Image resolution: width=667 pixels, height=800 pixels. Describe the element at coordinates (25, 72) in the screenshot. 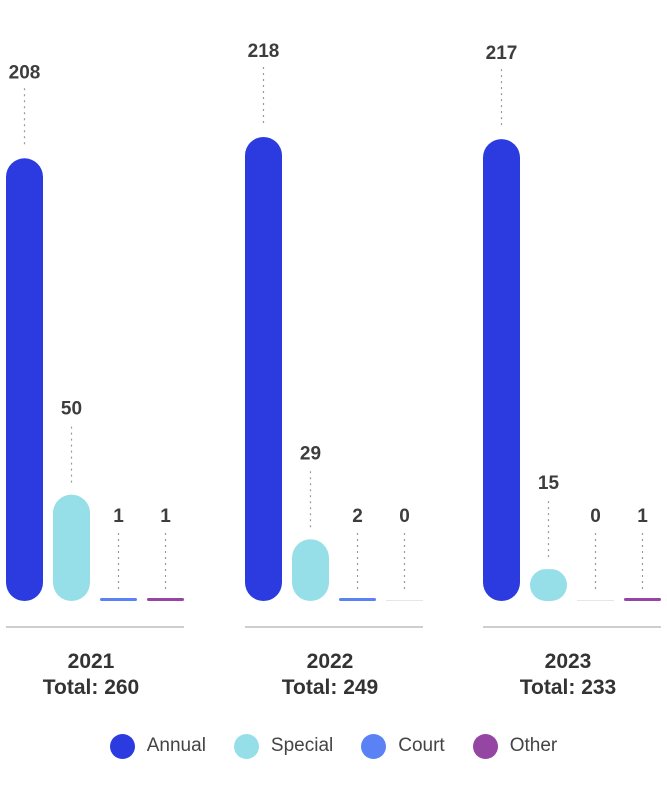

I see `data-label-annual-2021: 208` at that location.